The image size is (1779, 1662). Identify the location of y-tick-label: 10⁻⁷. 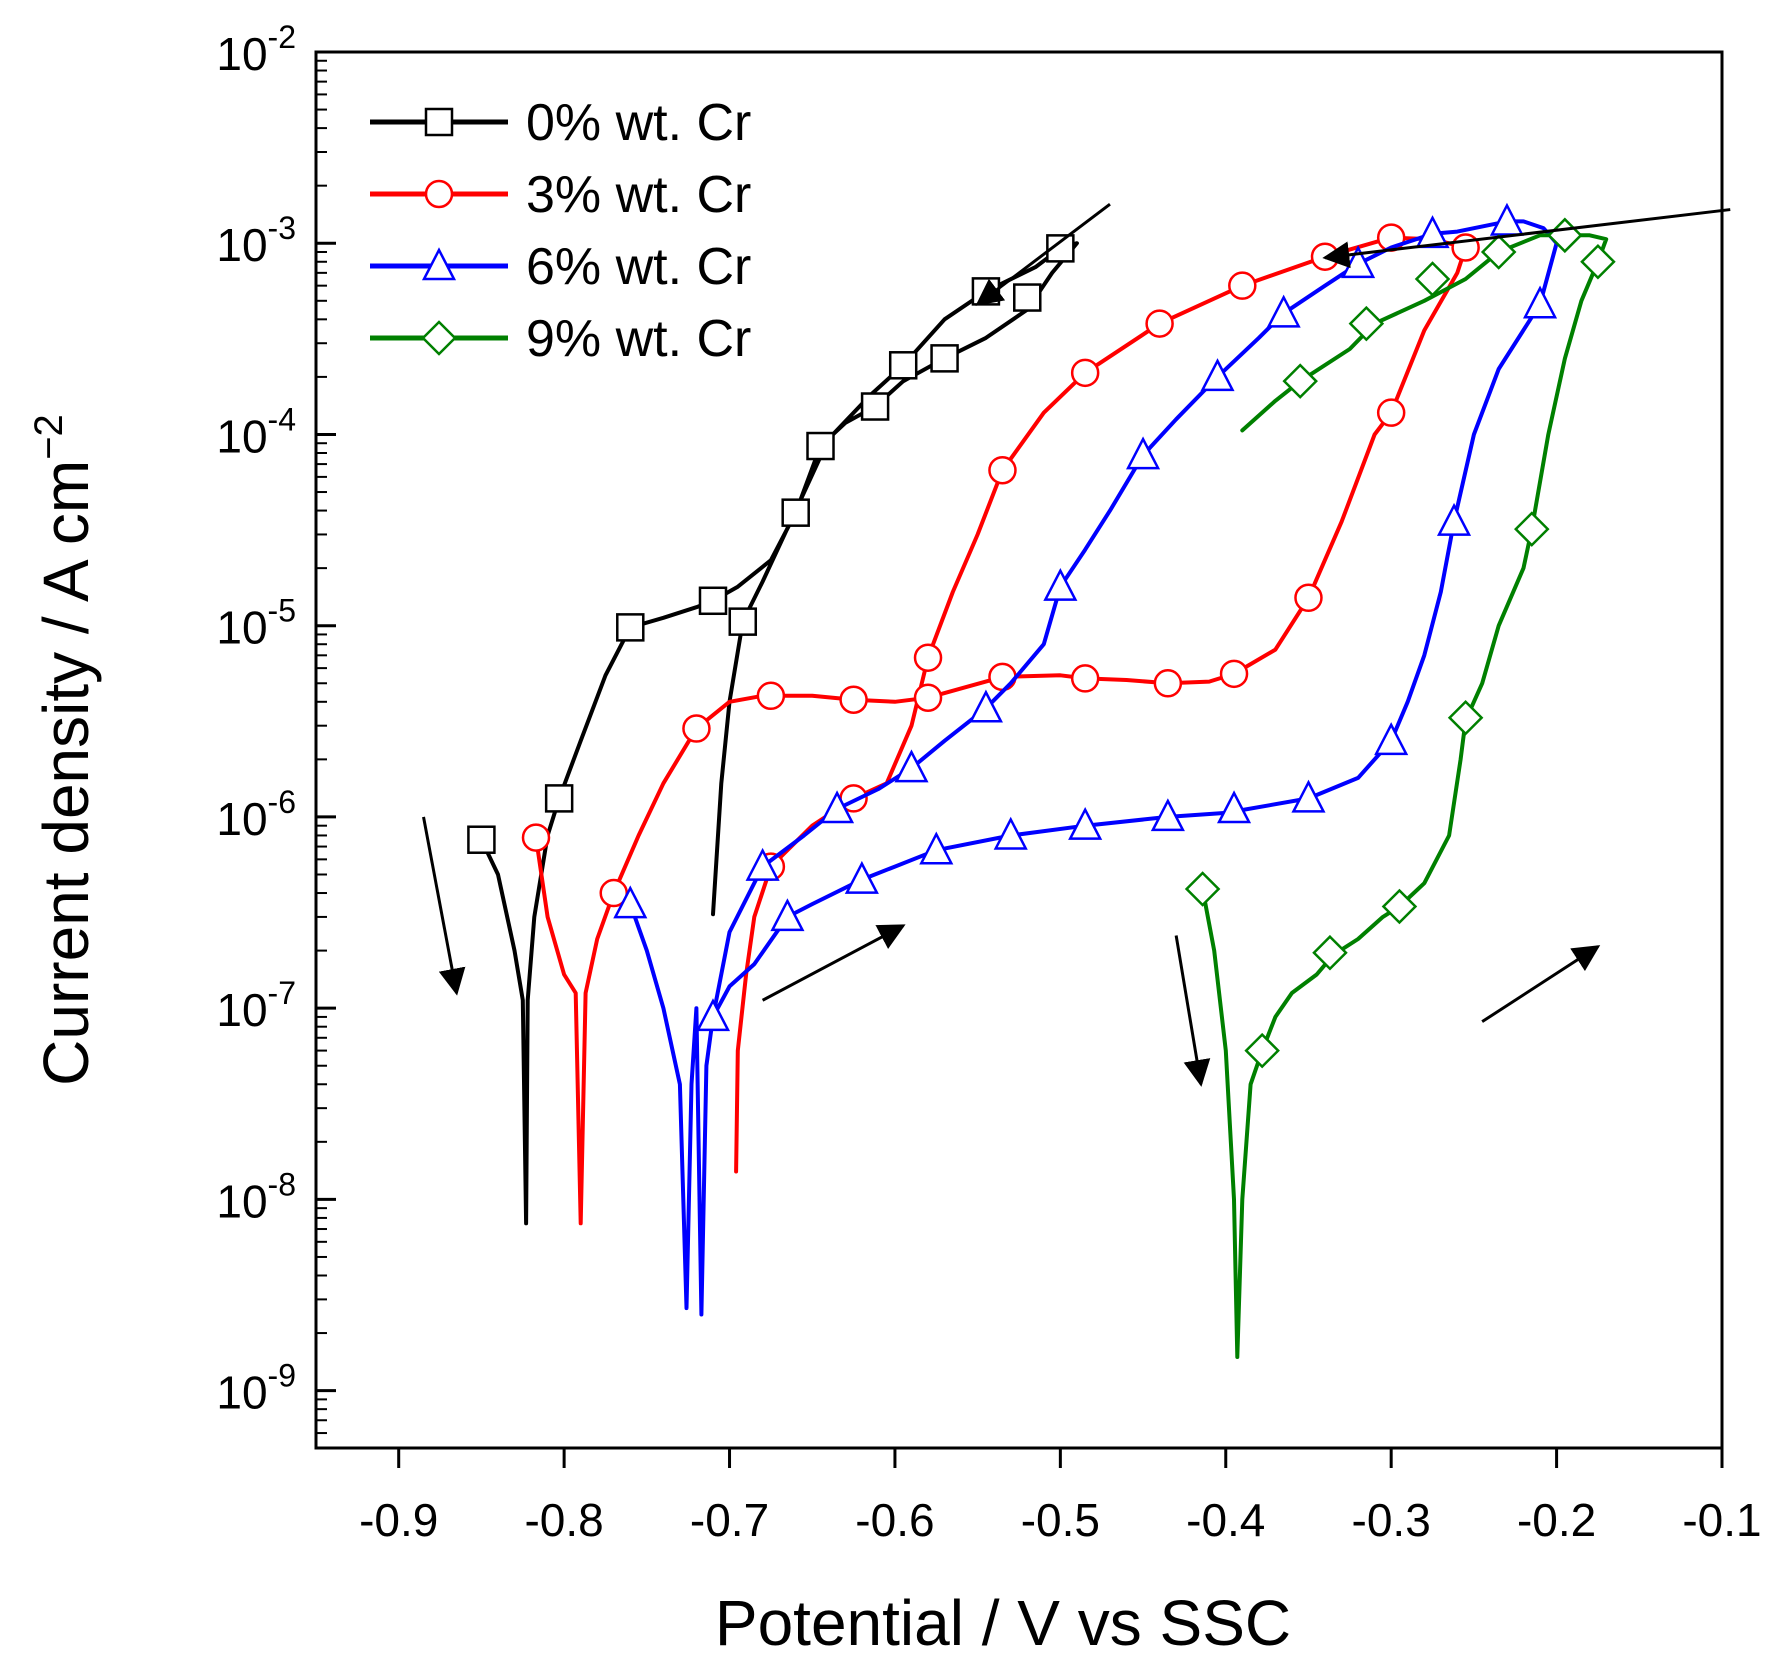
(256, 1005).